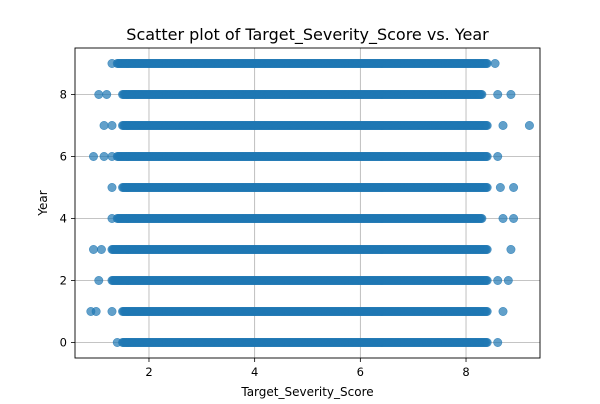 This screenshot has width=600, height=404. I want to click on x-tick-label: 4, so click(254, 372).